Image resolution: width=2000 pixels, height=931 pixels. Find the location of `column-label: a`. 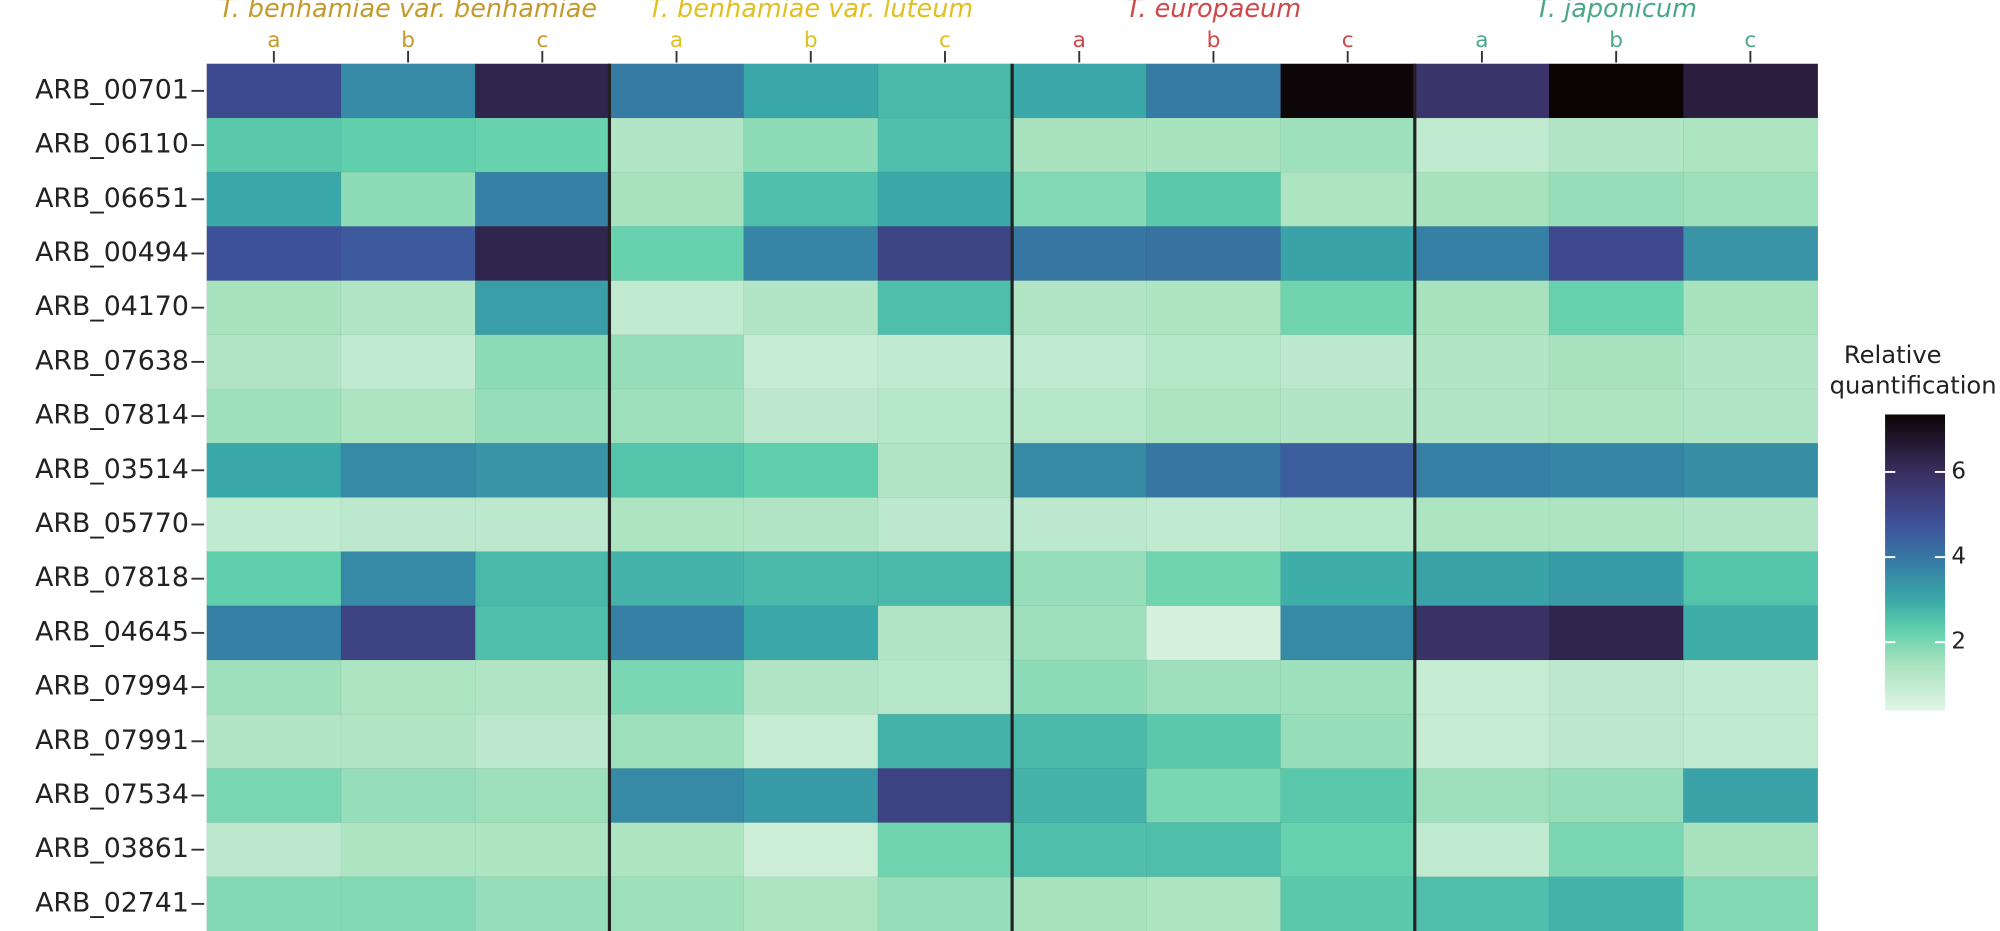

column-label: a is located at coordinates (676, 40).